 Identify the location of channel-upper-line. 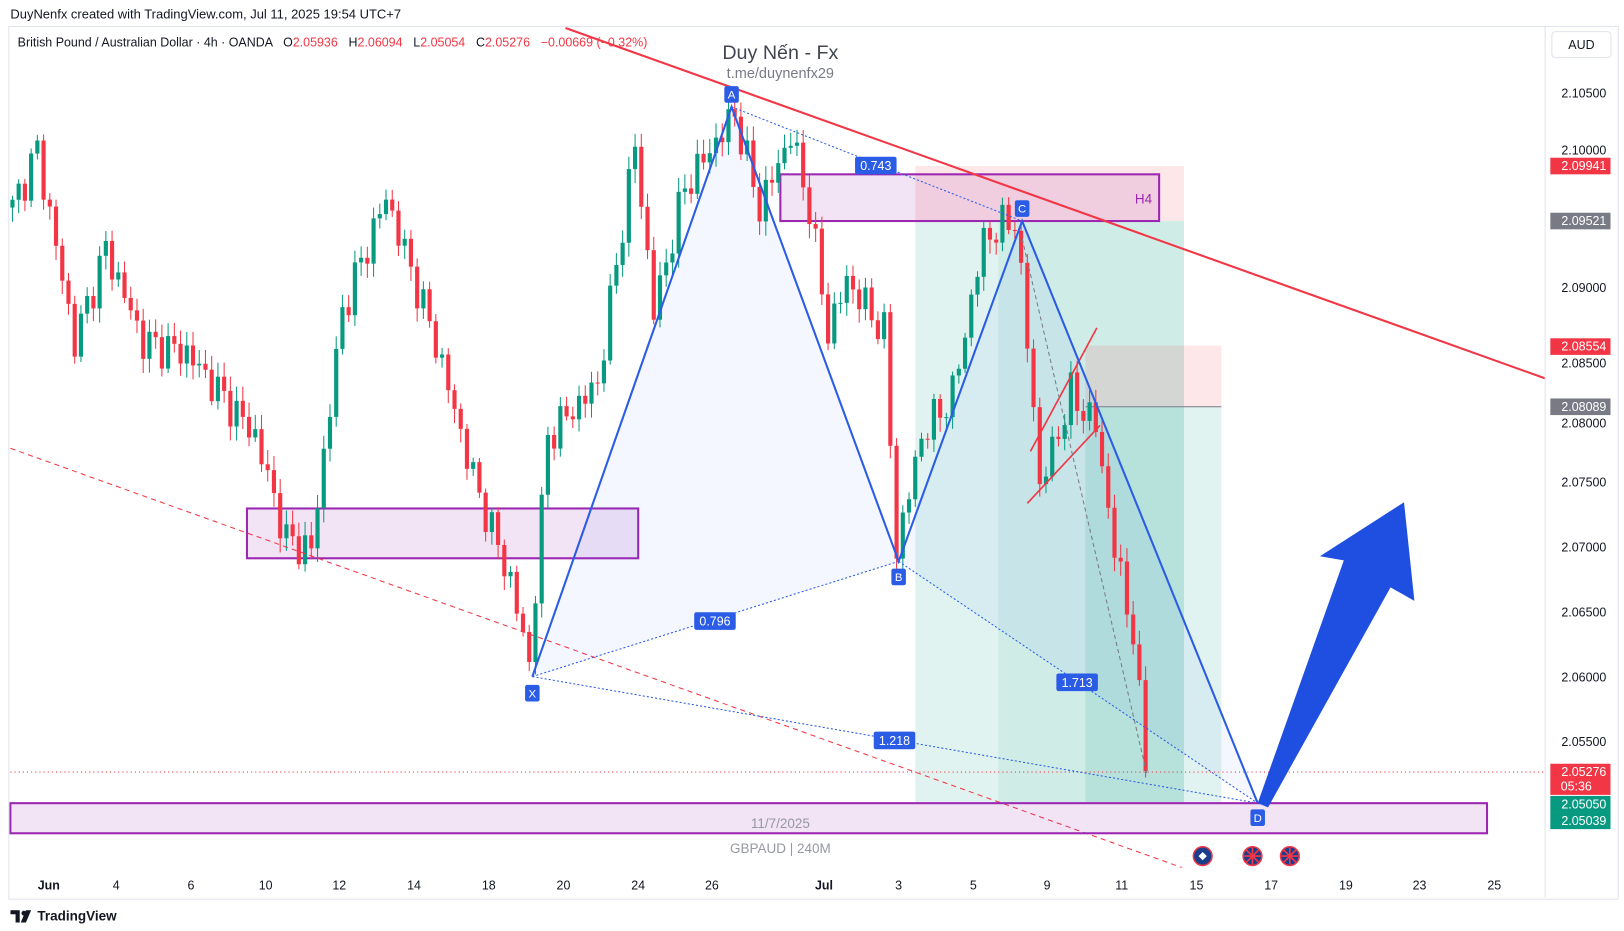
(1063, 389).